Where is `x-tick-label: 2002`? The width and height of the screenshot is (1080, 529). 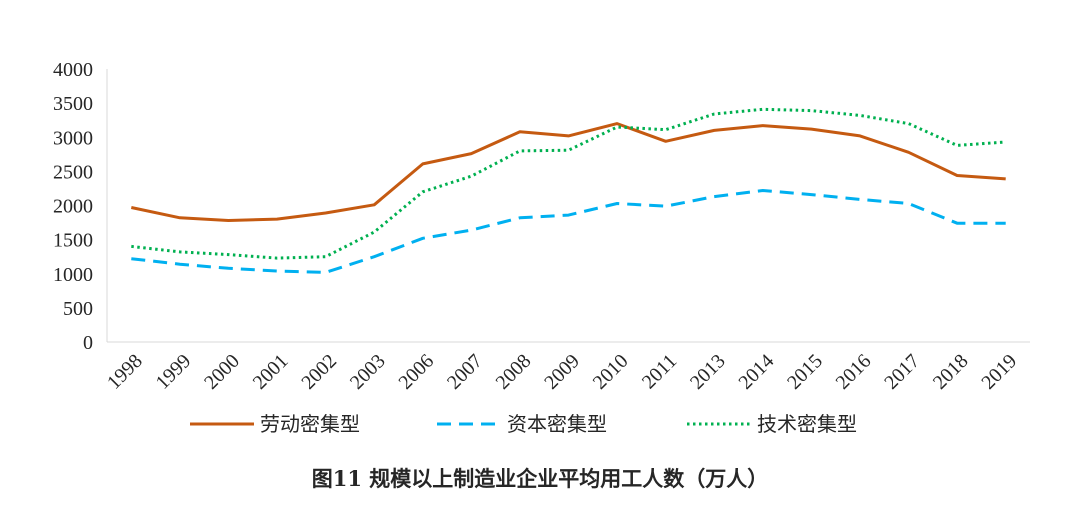
x-tick-label: 2002 is located at coordinates (319, 372).